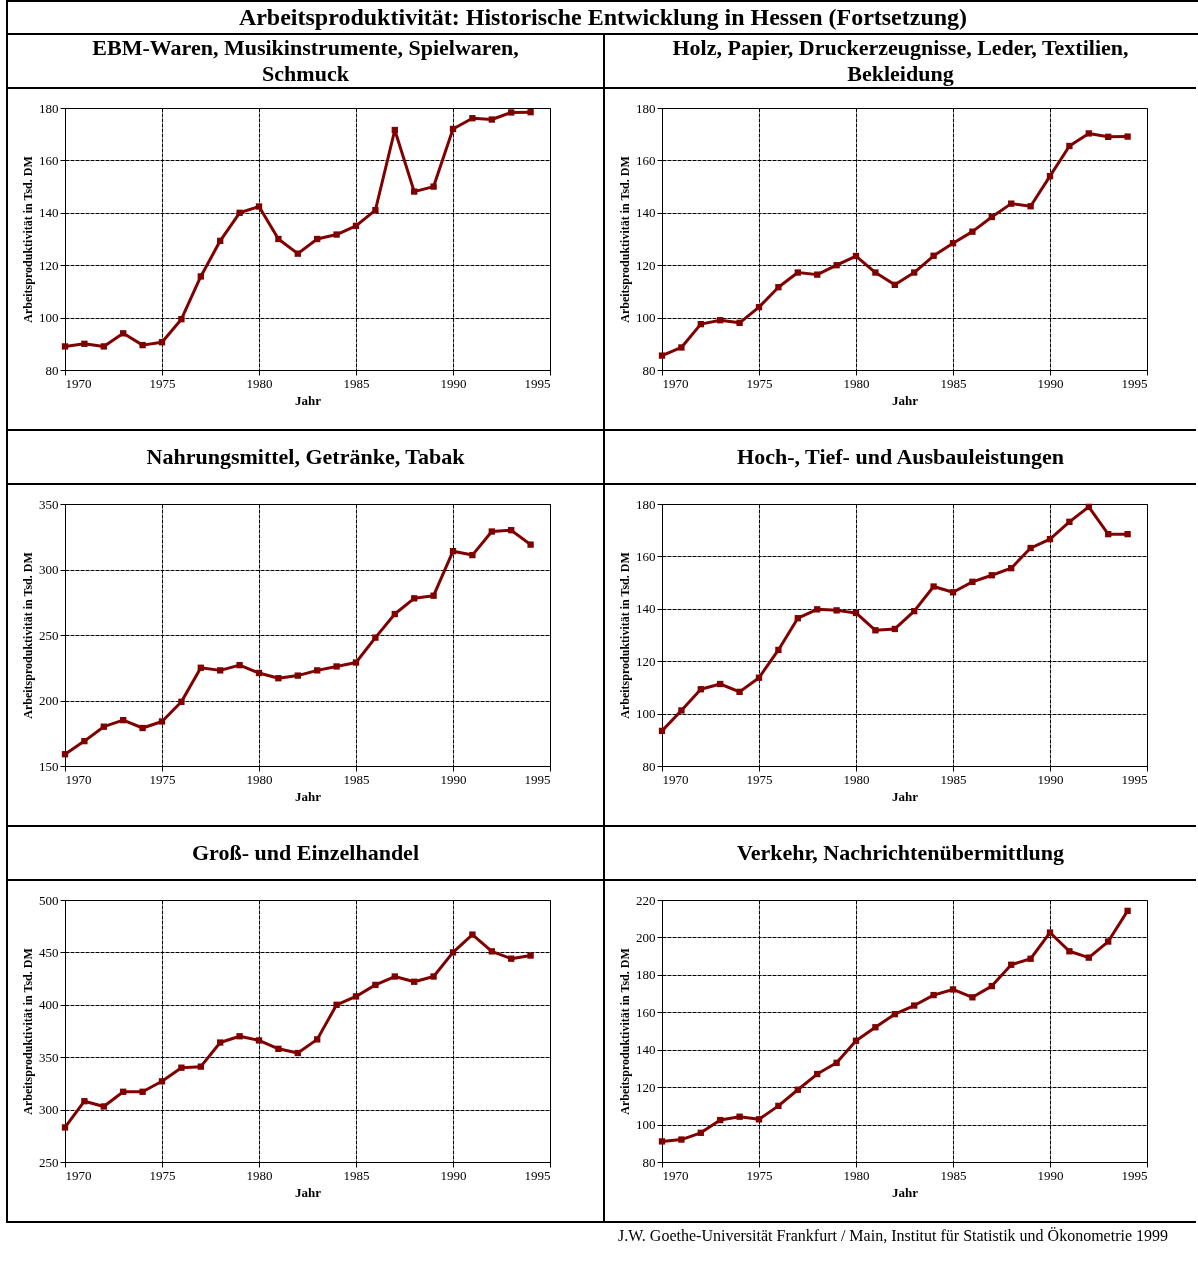 Image resolution: width=1198 pixels, height=1270 pixels. What do you see at coordinates (603, 18) in the screenshot?
I see `text: Arbeitsproduktivität: Historische Entwicklung in Hessen (Fortsetzung)` at bounding box center [603, 18].